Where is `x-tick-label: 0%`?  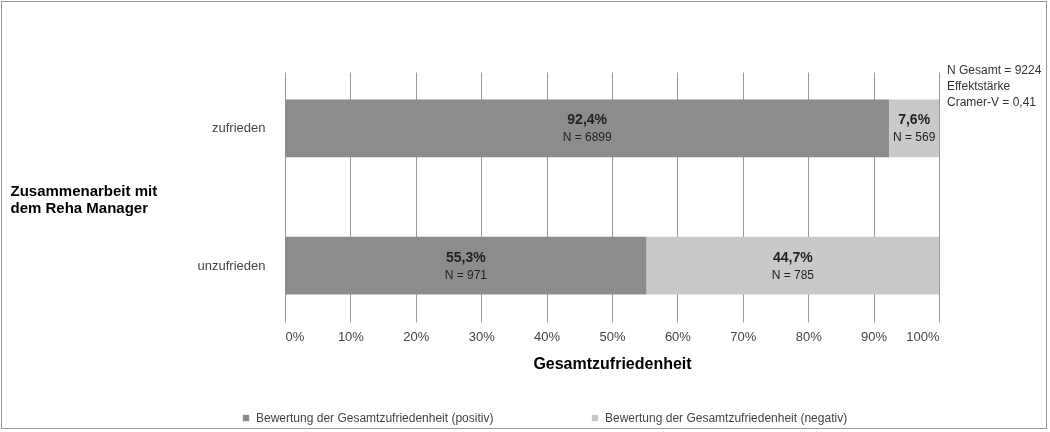
x-tick-label: 0% is located at coordinates (295, 336).